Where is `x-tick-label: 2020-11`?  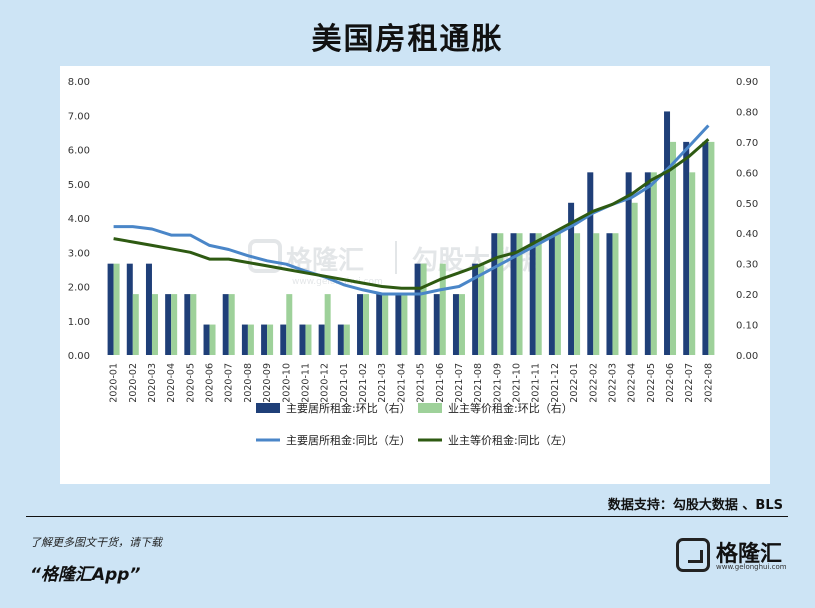
x-tick-label: 2020-11 is located at coordinates (305, 383).